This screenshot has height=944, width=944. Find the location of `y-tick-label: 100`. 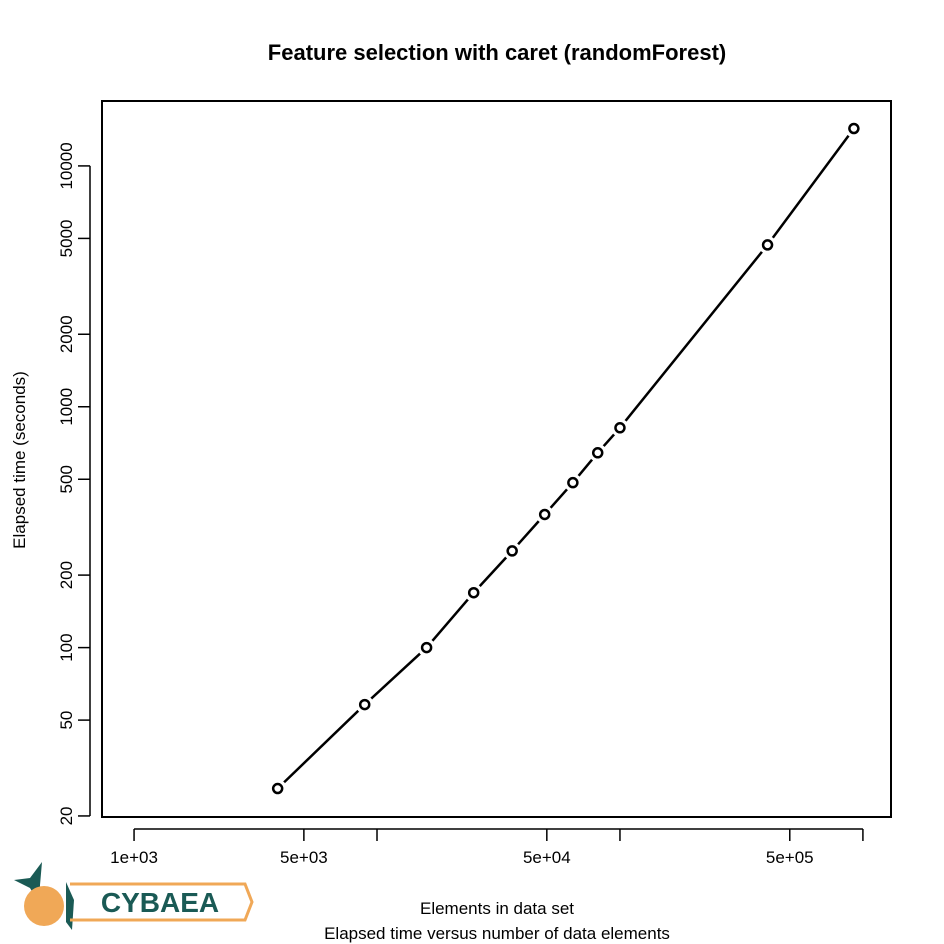

y-tick-label: 100 is located at coordinates (66, 647).